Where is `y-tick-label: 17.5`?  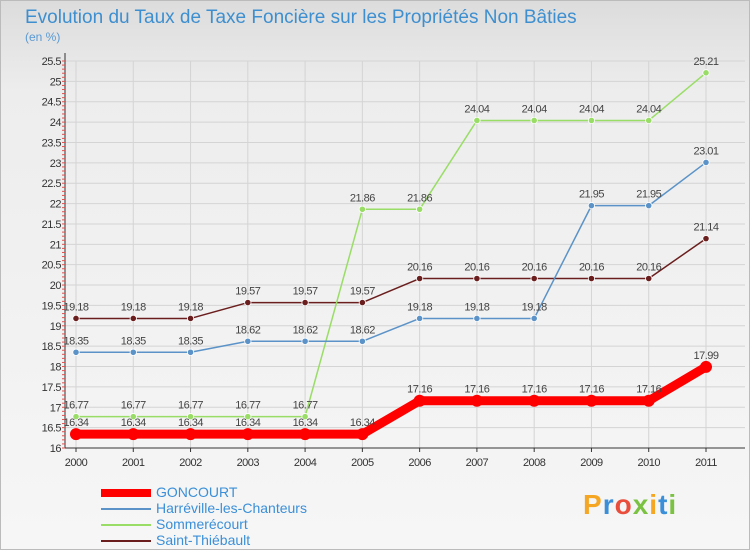 y-tick-label: 17.5 is located at coordinates (52, 388).